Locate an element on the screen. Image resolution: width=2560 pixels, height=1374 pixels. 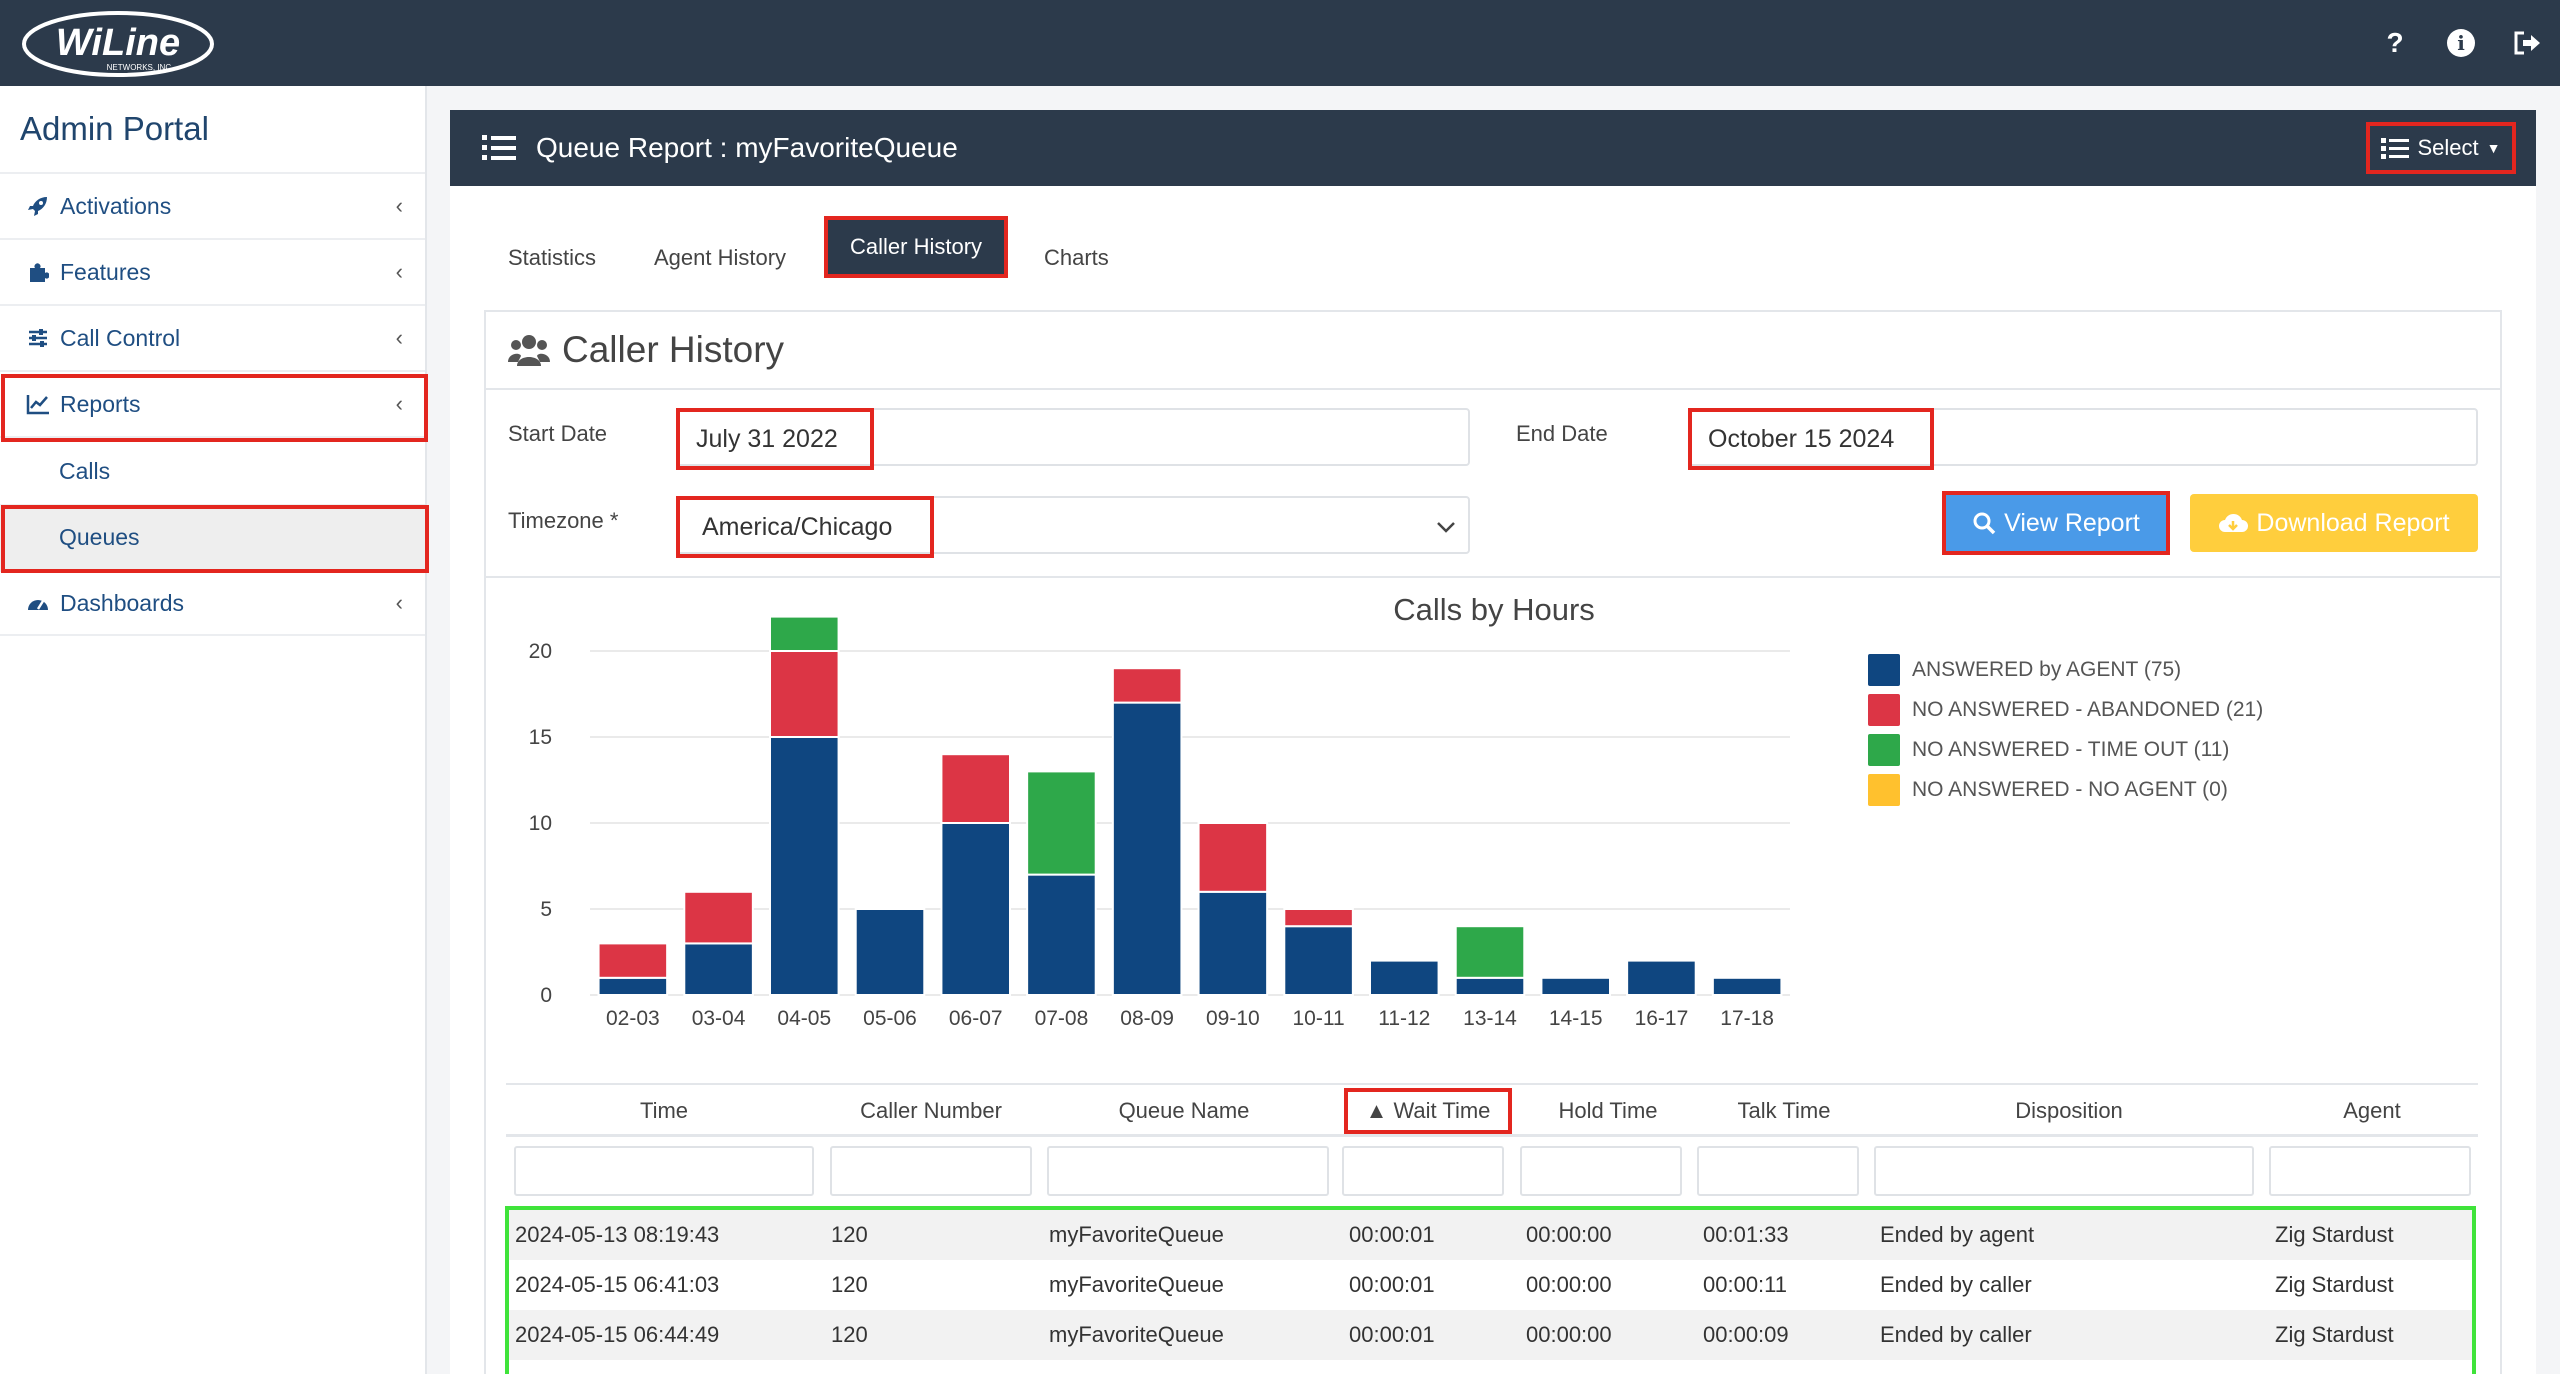
filter-hold-time-input is located at coordinates (1601, 1171).